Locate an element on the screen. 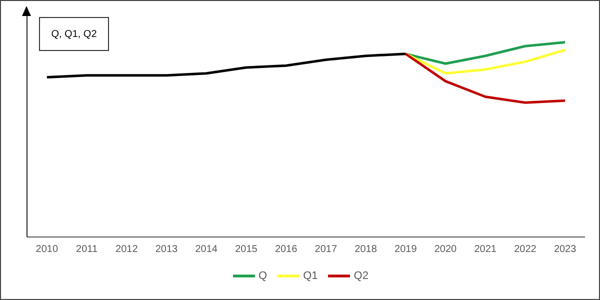  x-tick-label: 2020 is located at coordinates (446, 250).